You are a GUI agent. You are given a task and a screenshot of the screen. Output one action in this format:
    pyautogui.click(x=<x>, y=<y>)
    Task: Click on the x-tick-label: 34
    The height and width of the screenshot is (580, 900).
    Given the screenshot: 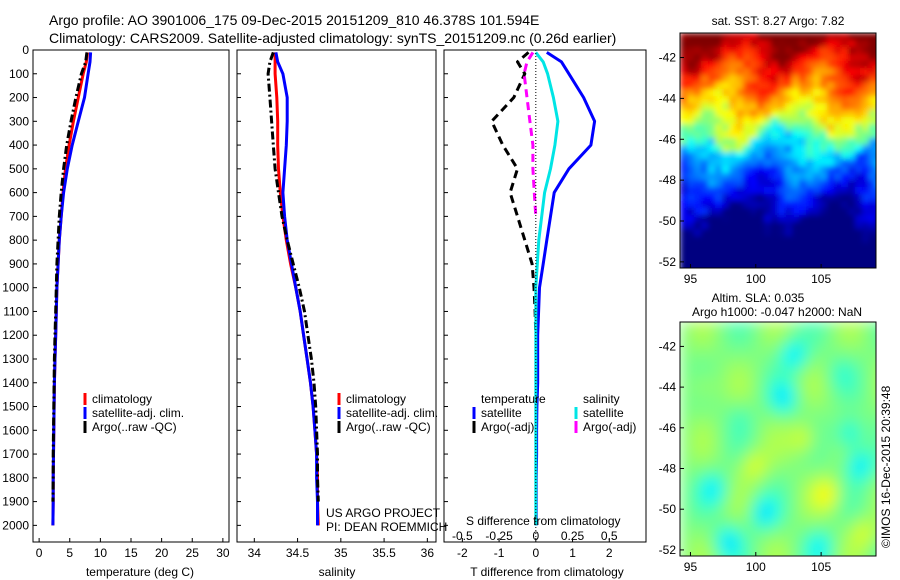 What is the action you would take?
    pyautogui.click(x=255, y=553)
    